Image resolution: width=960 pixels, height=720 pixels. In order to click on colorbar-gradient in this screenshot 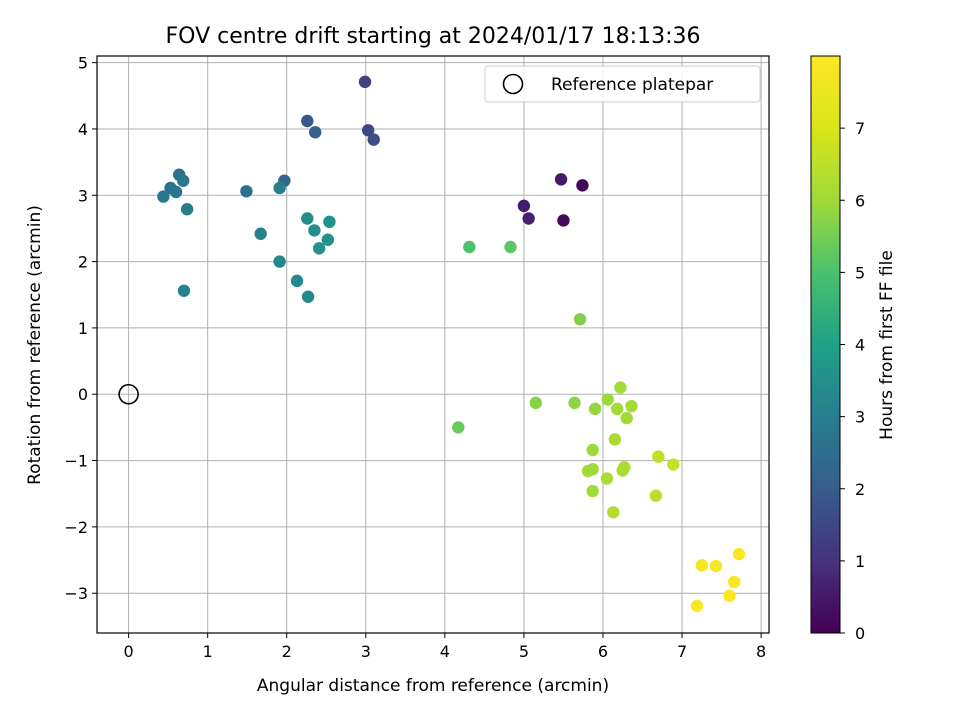, I will do `click(825, 344)`.